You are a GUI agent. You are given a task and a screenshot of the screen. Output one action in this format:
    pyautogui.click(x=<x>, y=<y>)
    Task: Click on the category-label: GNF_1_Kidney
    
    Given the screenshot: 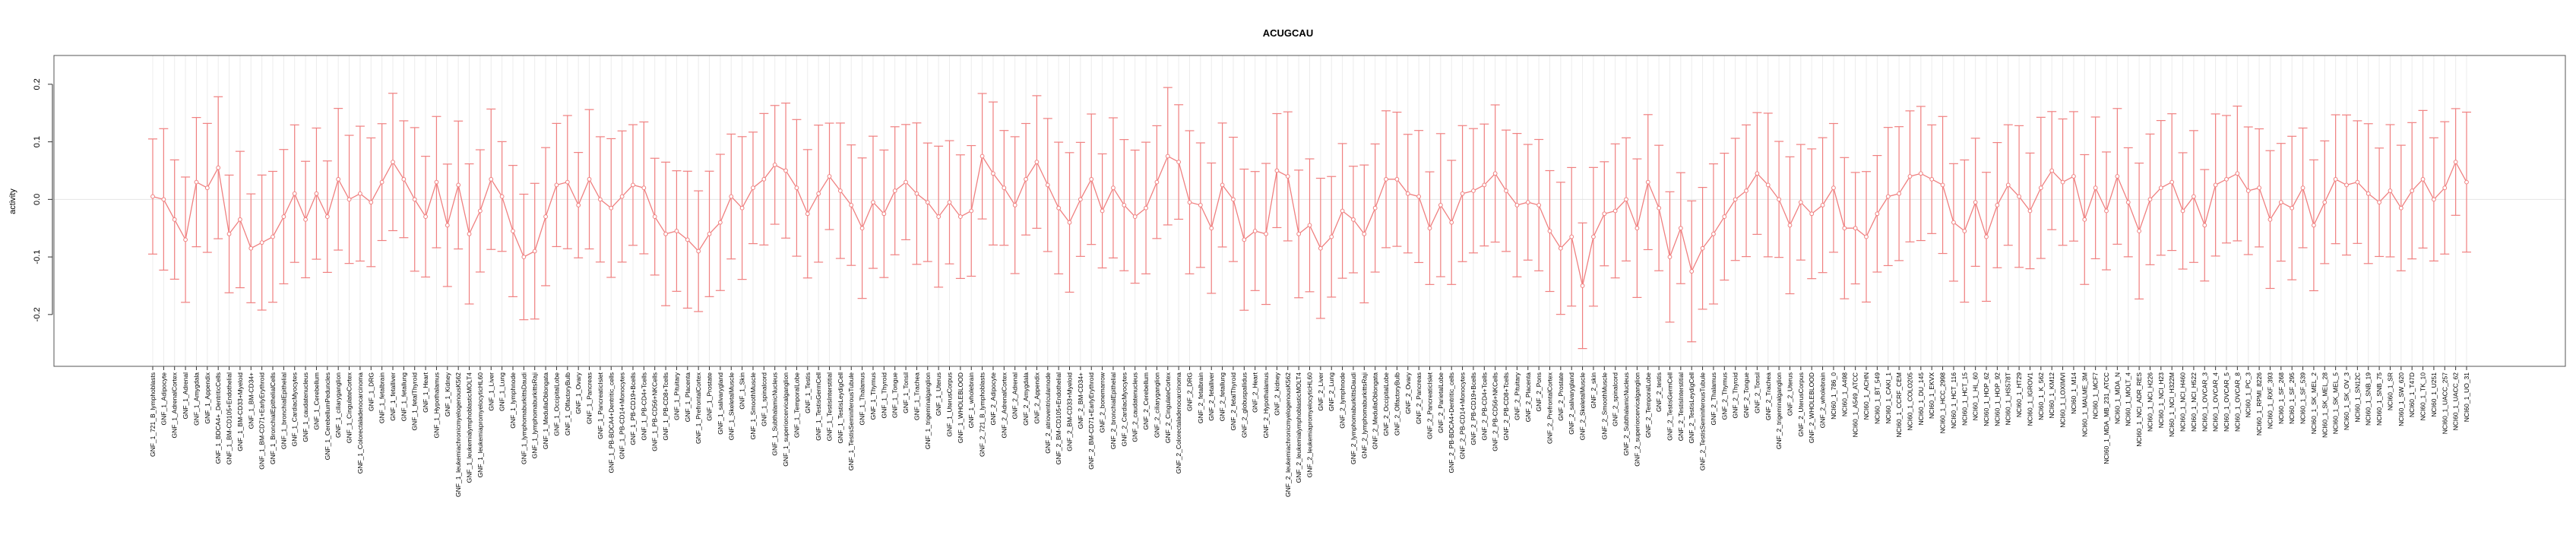 What is the action you would take?
    pyautogui.click(x=447, y=394)
    